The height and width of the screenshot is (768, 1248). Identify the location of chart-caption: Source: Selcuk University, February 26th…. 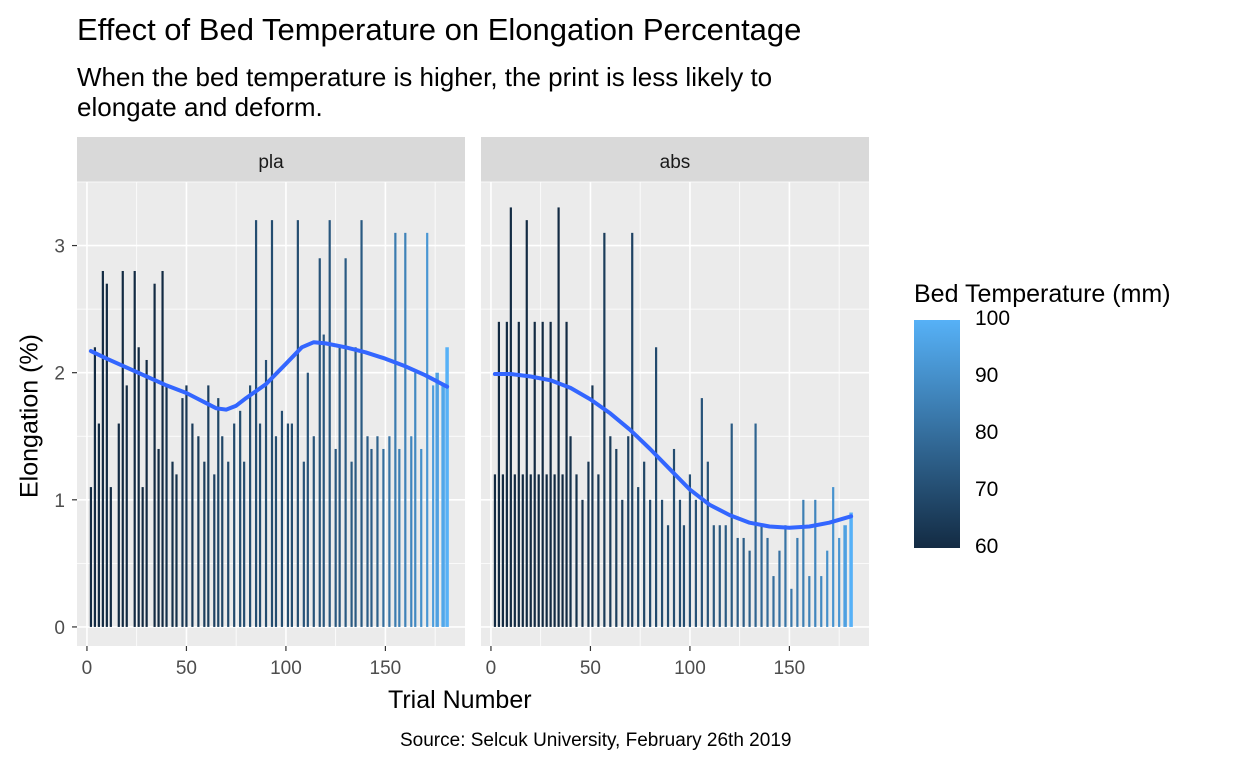
(596, 740).